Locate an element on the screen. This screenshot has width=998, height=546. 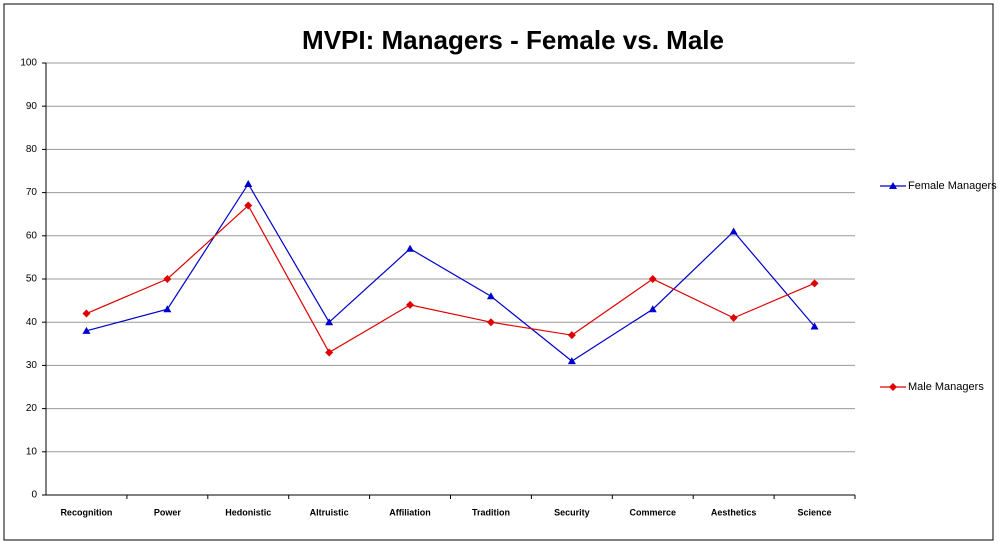
x-tick-label: Commerce is located at coordinates (652, 512).